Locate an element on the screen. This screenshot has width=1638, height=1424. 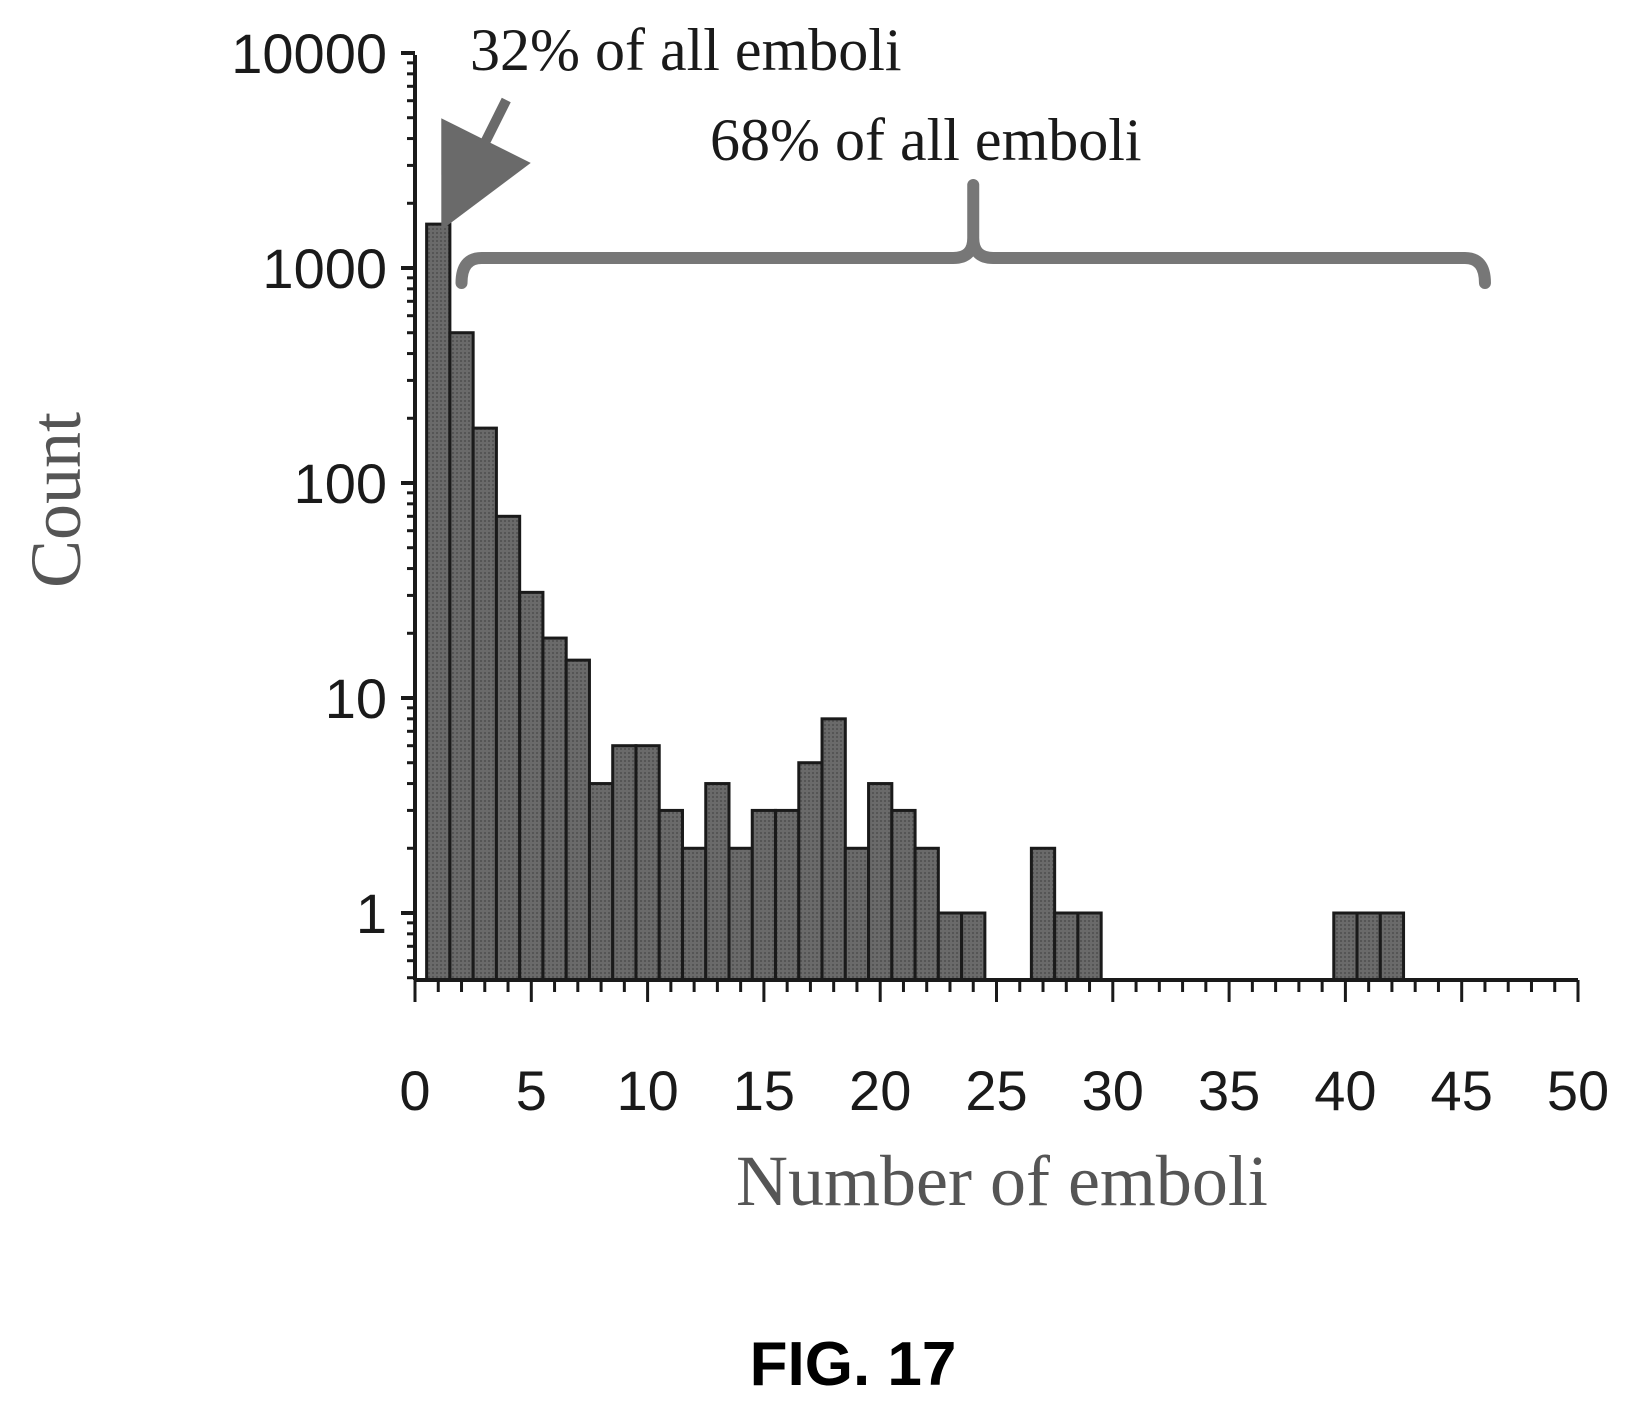
y-tick-label: 10 is located at coordinates (356, 698).